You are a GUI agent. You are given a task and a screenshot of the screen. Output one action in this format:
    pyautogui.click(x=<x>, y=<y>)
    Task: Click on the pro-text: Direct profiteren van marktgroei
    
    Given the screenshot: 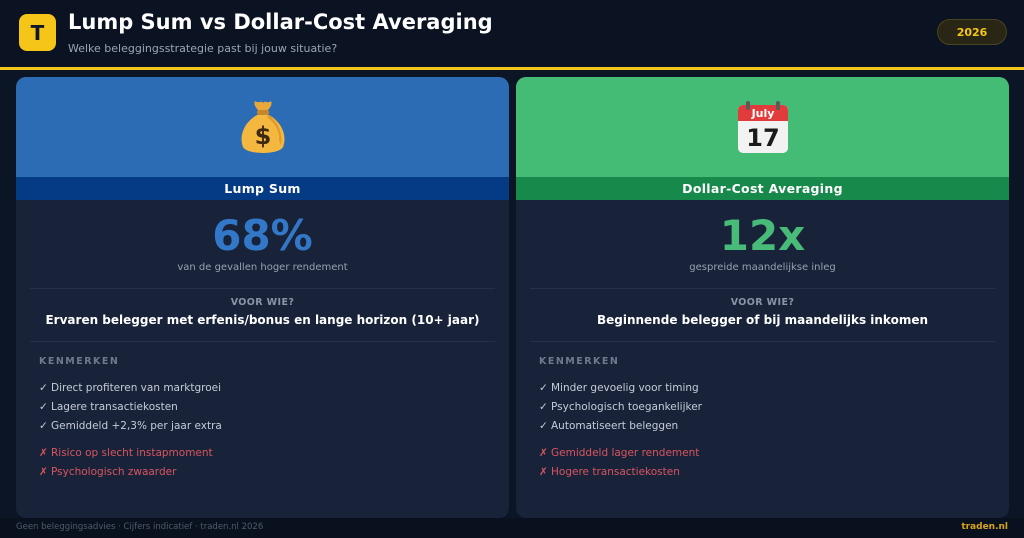 What is the action you would take?
    pyautogui.click(x=136, y=388)
    